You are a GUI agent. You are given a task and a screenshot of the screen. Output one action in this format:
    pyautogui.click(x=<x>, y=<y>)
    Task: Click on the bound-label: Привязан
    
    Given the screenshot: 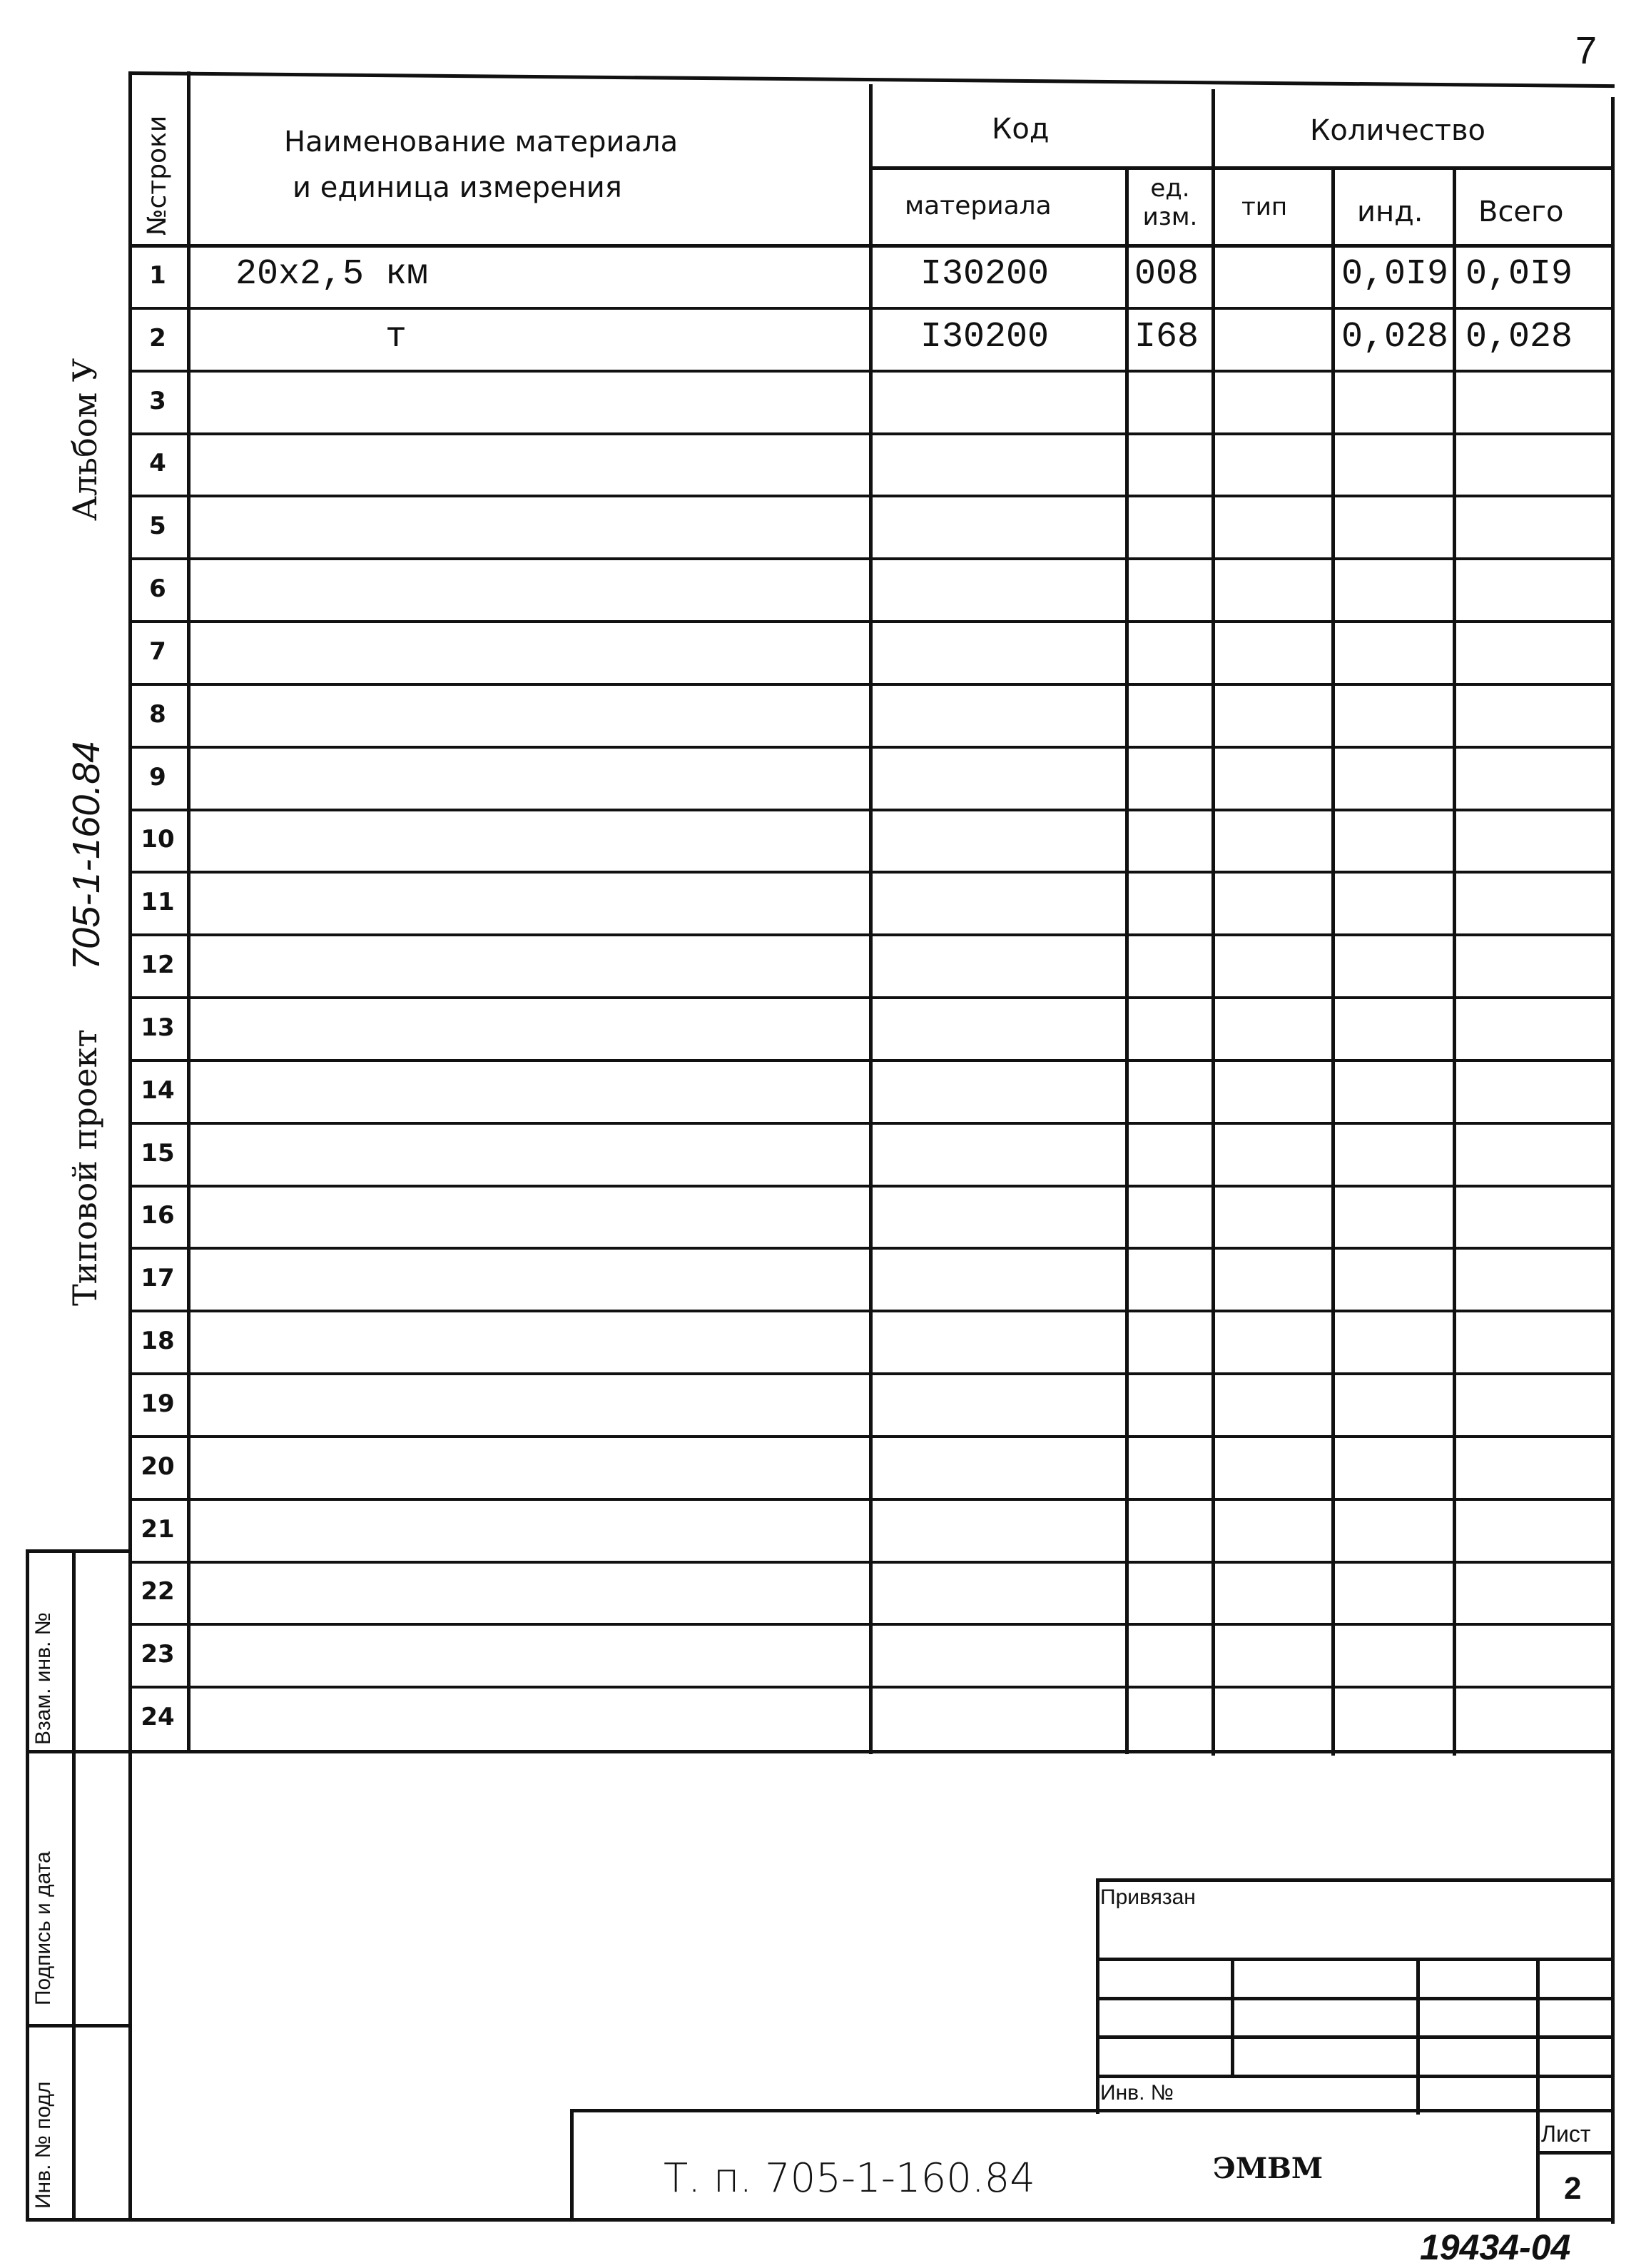 What is the action you would take?
    pyautogui.click(x=1148, y=1897)
    